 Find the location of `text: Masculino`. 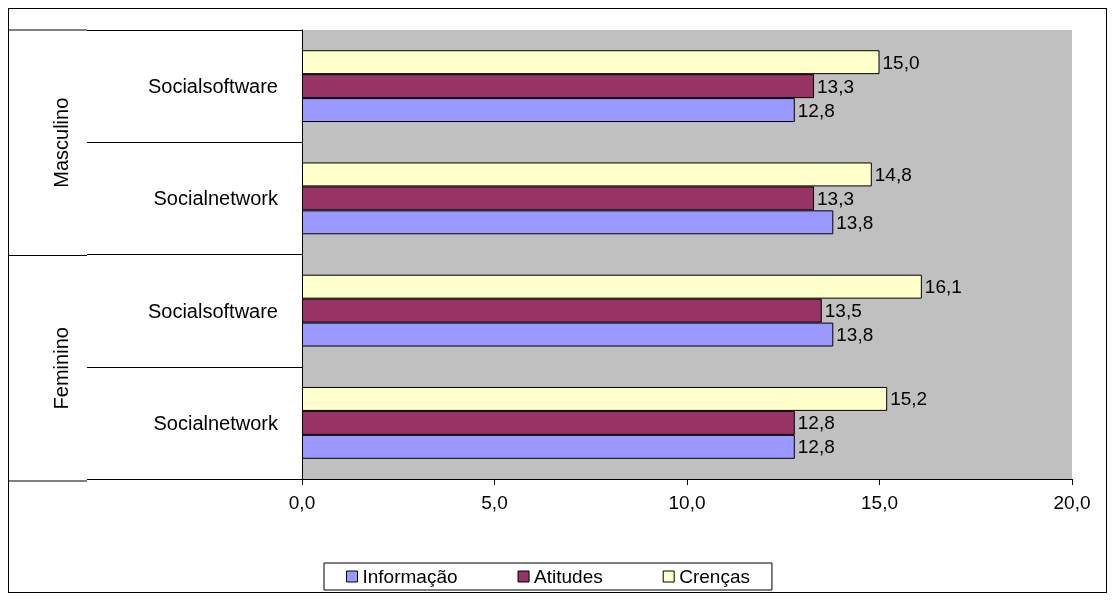

text: Masculino is located at coordinates (61, 142).